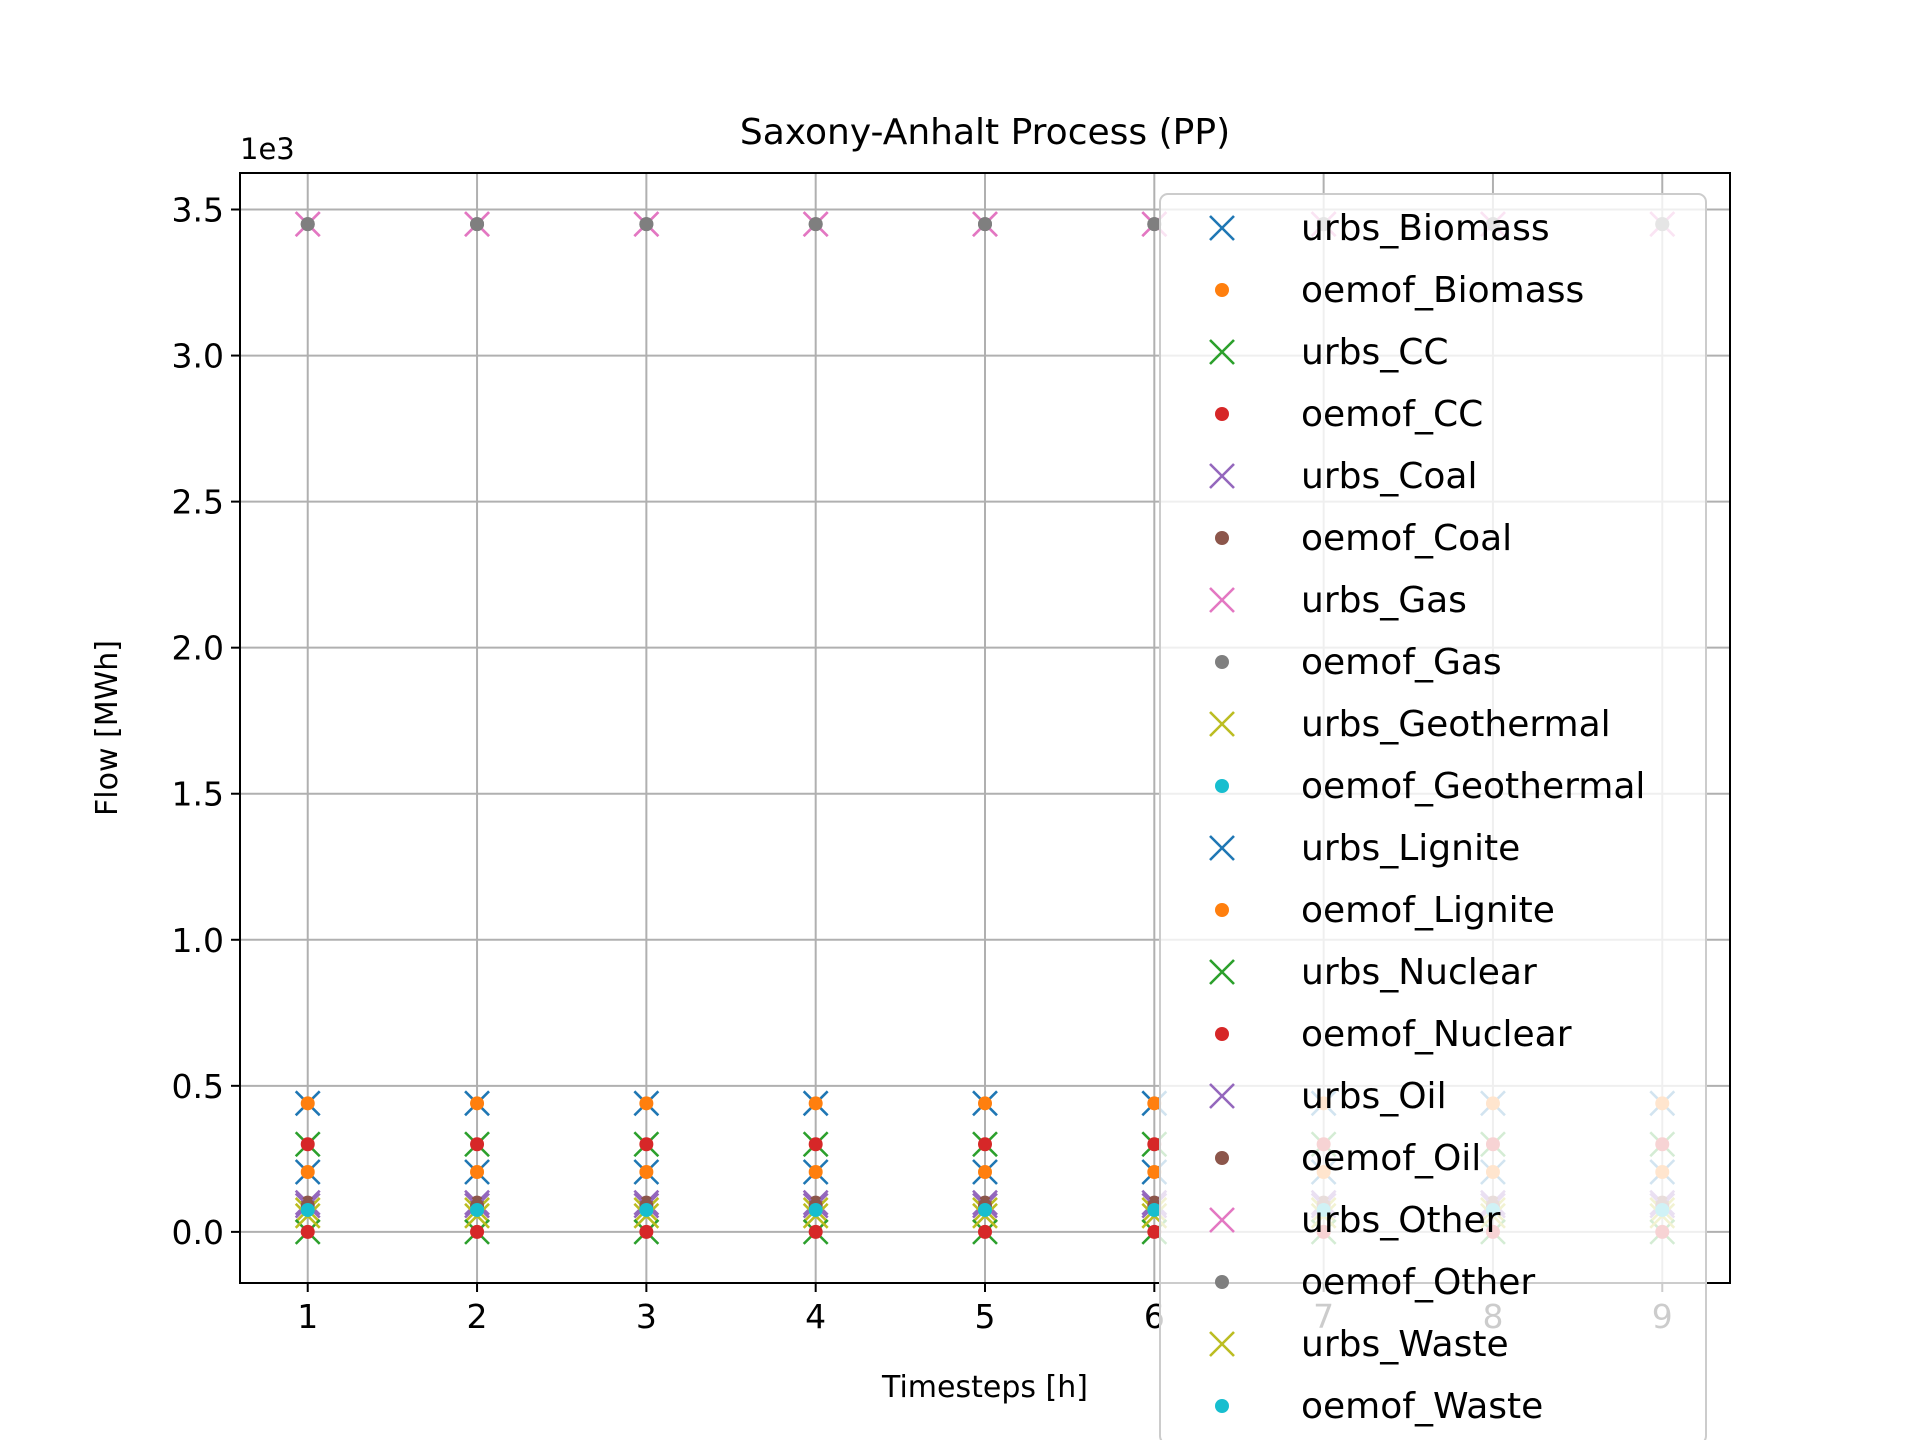 This screenshot has height=1445, width=1920. Describe the element at coordinates (1222, 848) in the screenshot. I see `legend-marker-urbs-lignite` at that location.